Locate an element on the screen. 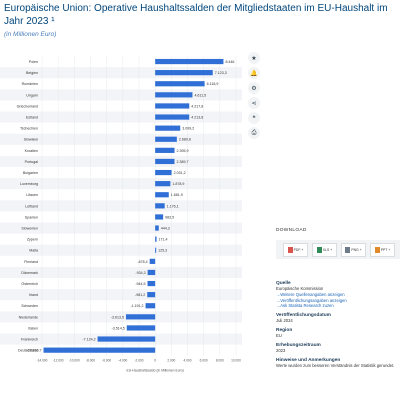 The image size is (400, 400). x-tick-label: -10.000 is located at coordinates (74, 361).